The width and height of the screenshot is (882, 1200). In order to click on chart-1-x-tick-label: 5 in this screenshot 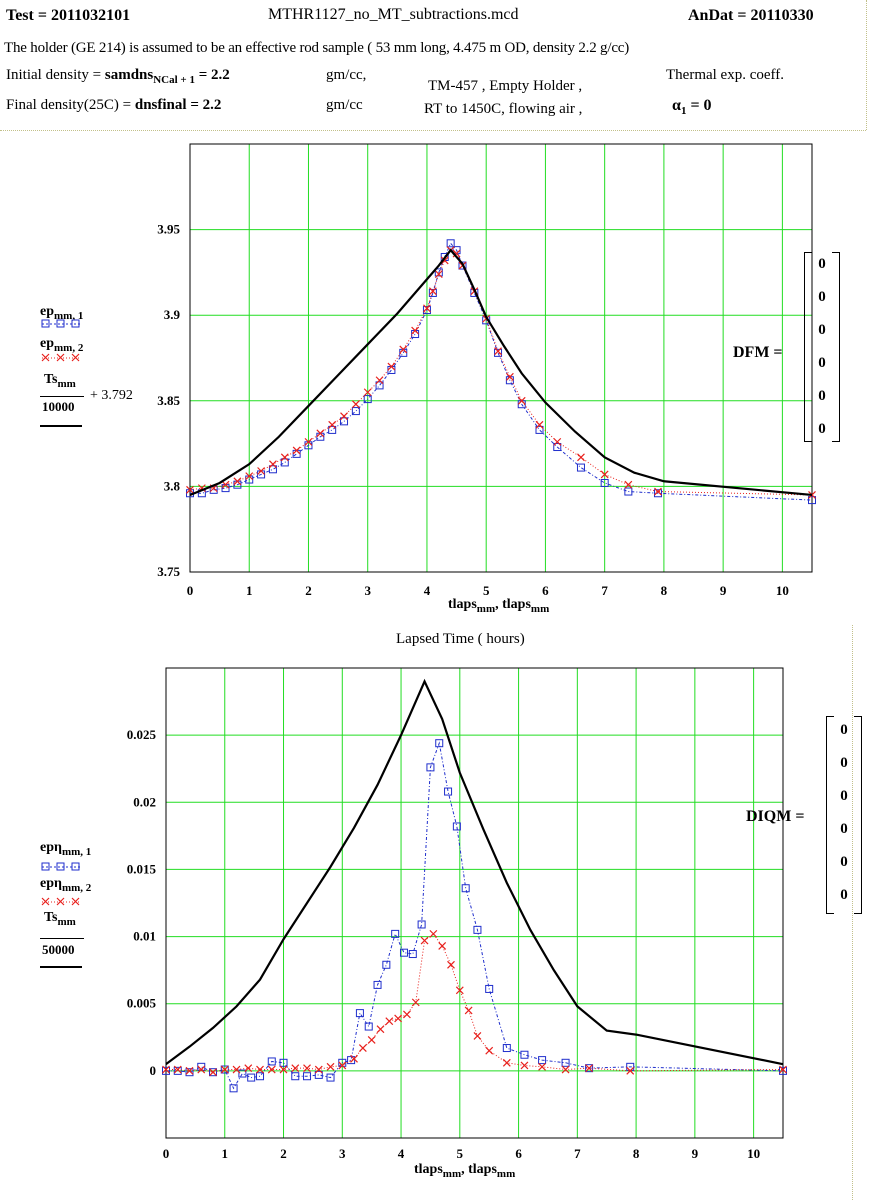, I will do `click(486, 590)`.